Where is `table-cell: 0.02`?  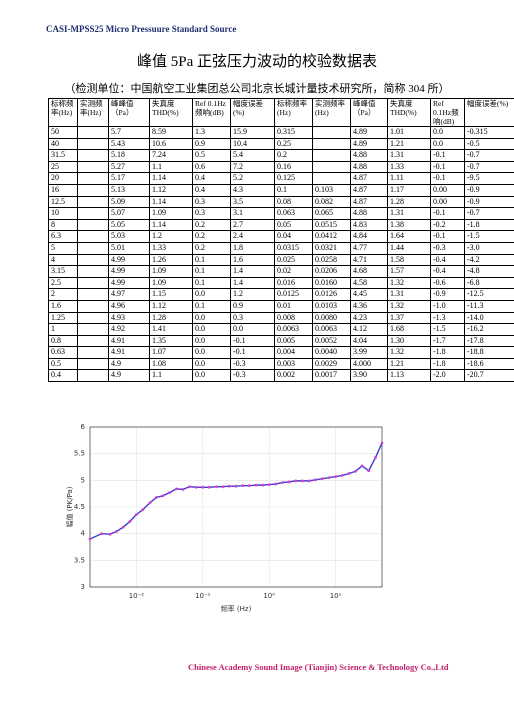
table-cell: 0.02 is located at coordinates (293, 271).